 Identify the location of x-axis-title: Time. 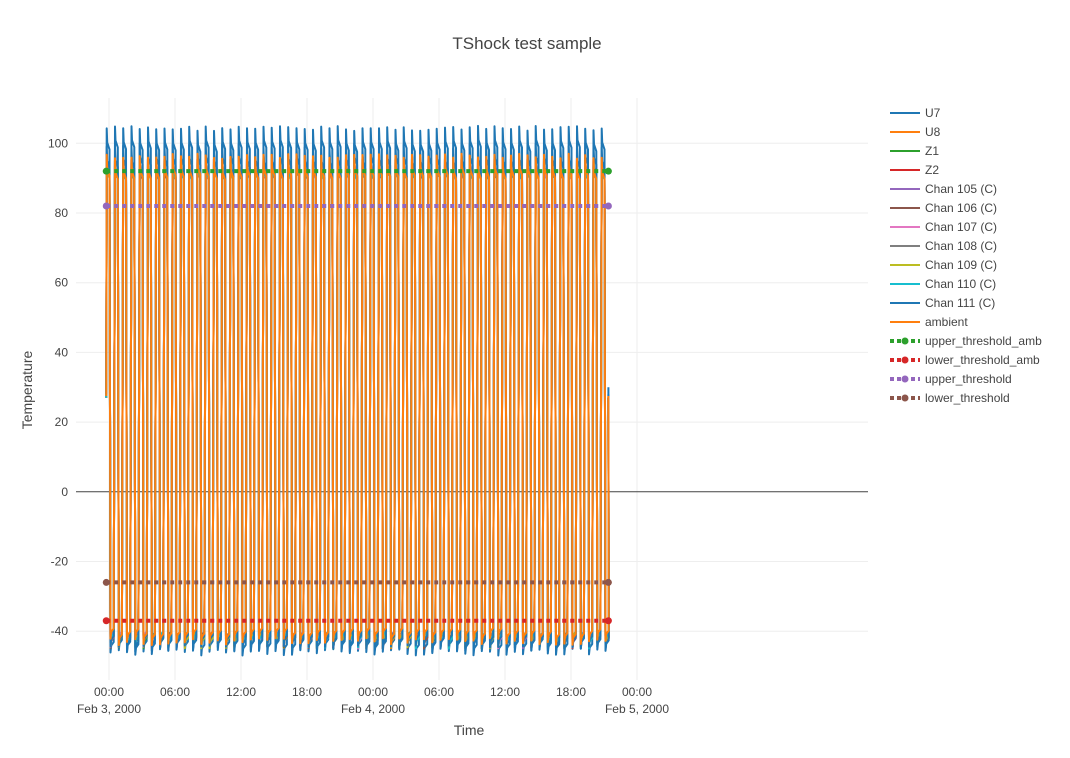
(469, 730).